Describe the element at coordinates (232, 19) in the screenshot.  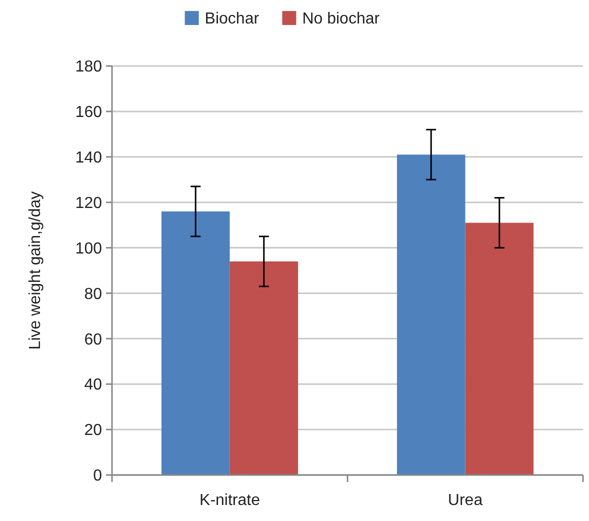
I see `legend-label: Biochar` at that location.